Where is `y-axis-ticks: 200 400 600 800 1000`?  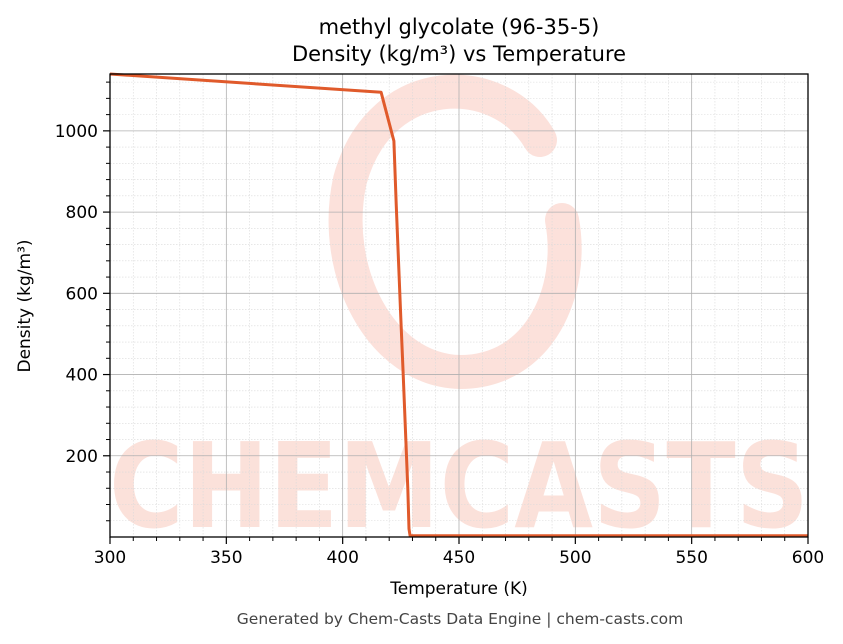
y-axis-ticks: 200 400 600 800 1000 is located at coordinates (82, 301).